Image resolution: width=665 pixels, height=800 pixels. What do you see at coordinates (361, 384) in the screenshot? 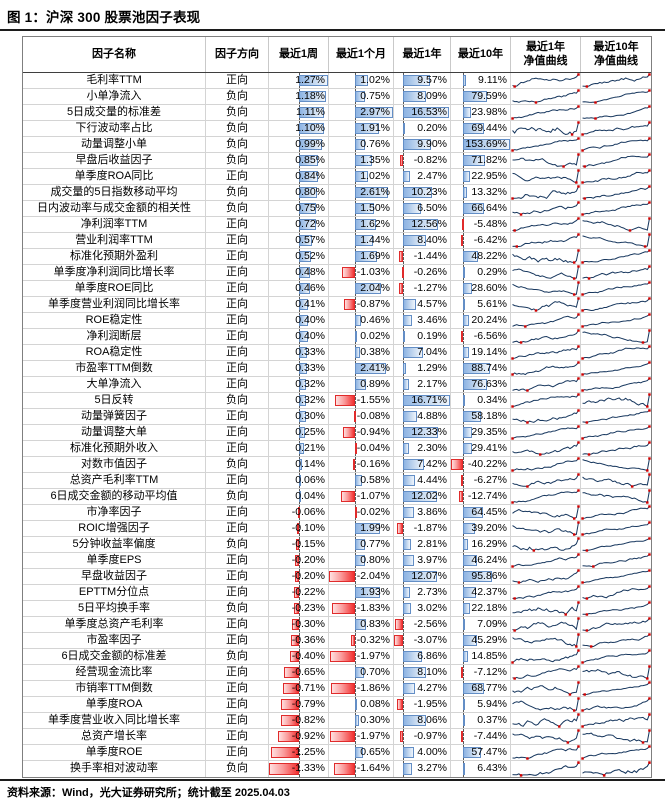
I see `return-1m-cell: 0.89%` at bounding box center [361, 384].